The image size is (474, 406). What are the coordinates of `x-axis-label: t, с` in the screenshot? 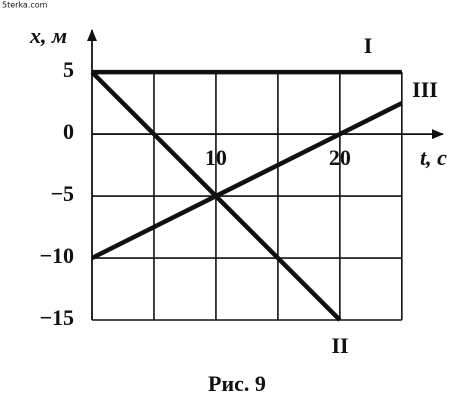 It's located at (433, 157).